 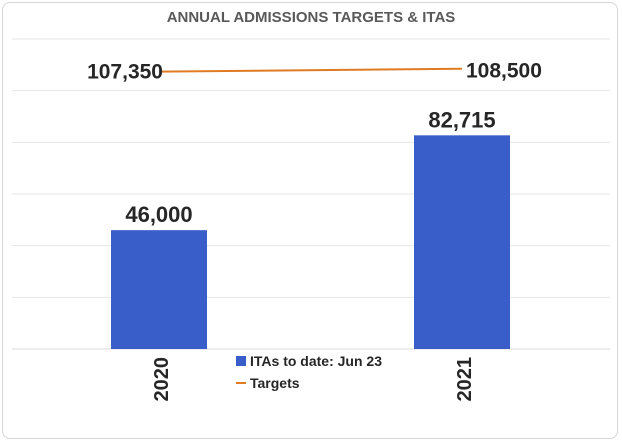 I want to click on bar-2020, so click(x=159, y=289).